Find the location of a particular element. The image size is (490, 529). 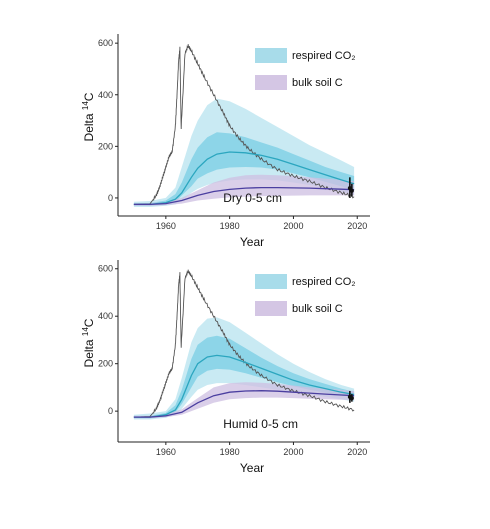

panel-annotation: Dry 0-5 cm is located at coordinates (252, 198).